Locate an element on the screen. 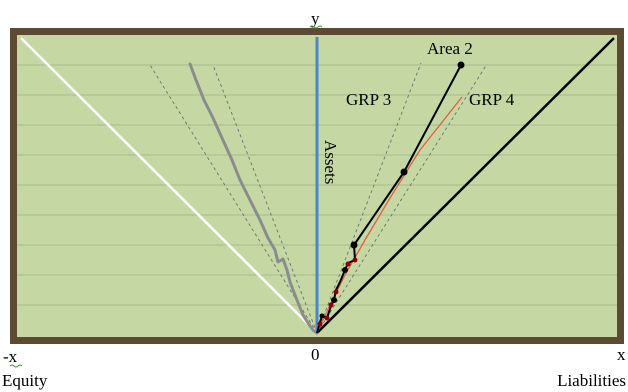 The image size is (628, 392). neg-x-axis-label: -x is located at coordinates (10, 356).